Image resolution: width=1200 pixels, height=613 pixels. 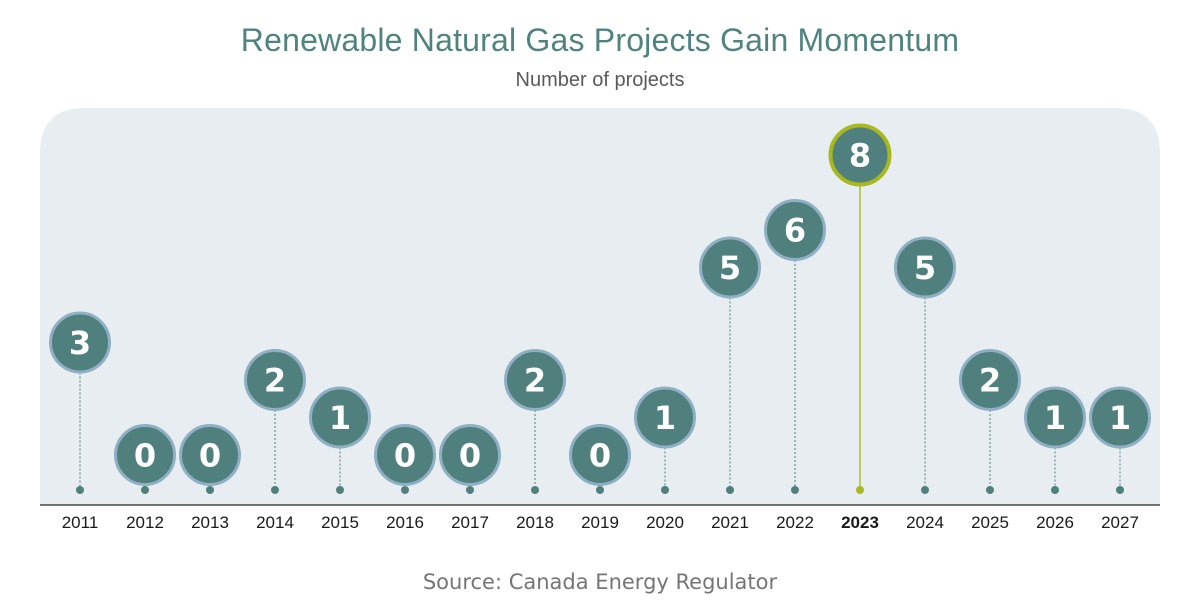 I want to click on bubble-circle-2023, so click(x=860, y=155).